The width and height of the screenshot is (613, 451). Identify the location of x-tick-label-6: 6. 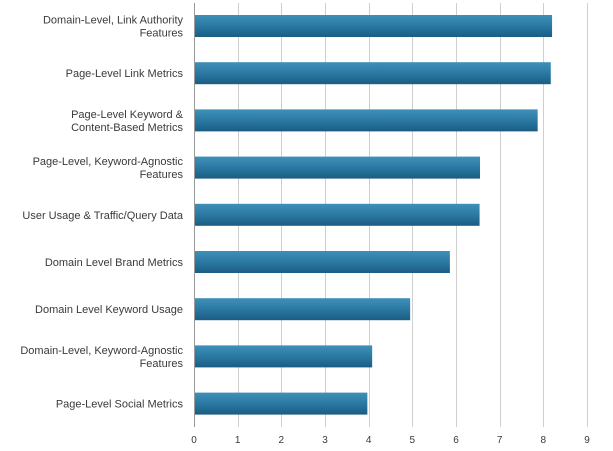
(456, 440).